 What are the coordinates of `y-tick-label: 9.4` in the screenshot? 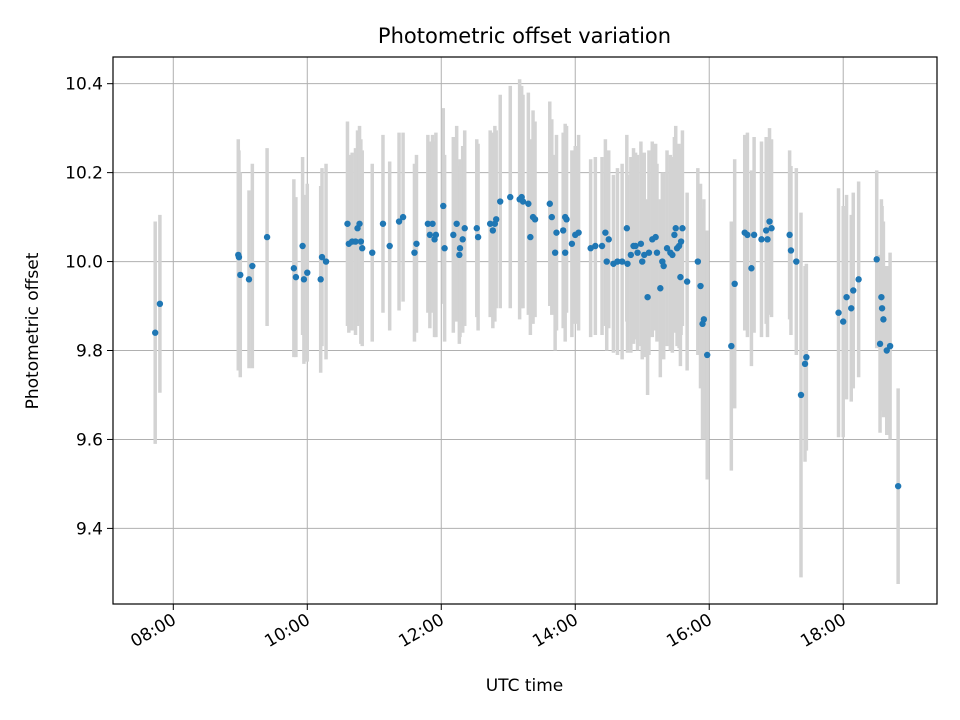 It's located at (89, 529).